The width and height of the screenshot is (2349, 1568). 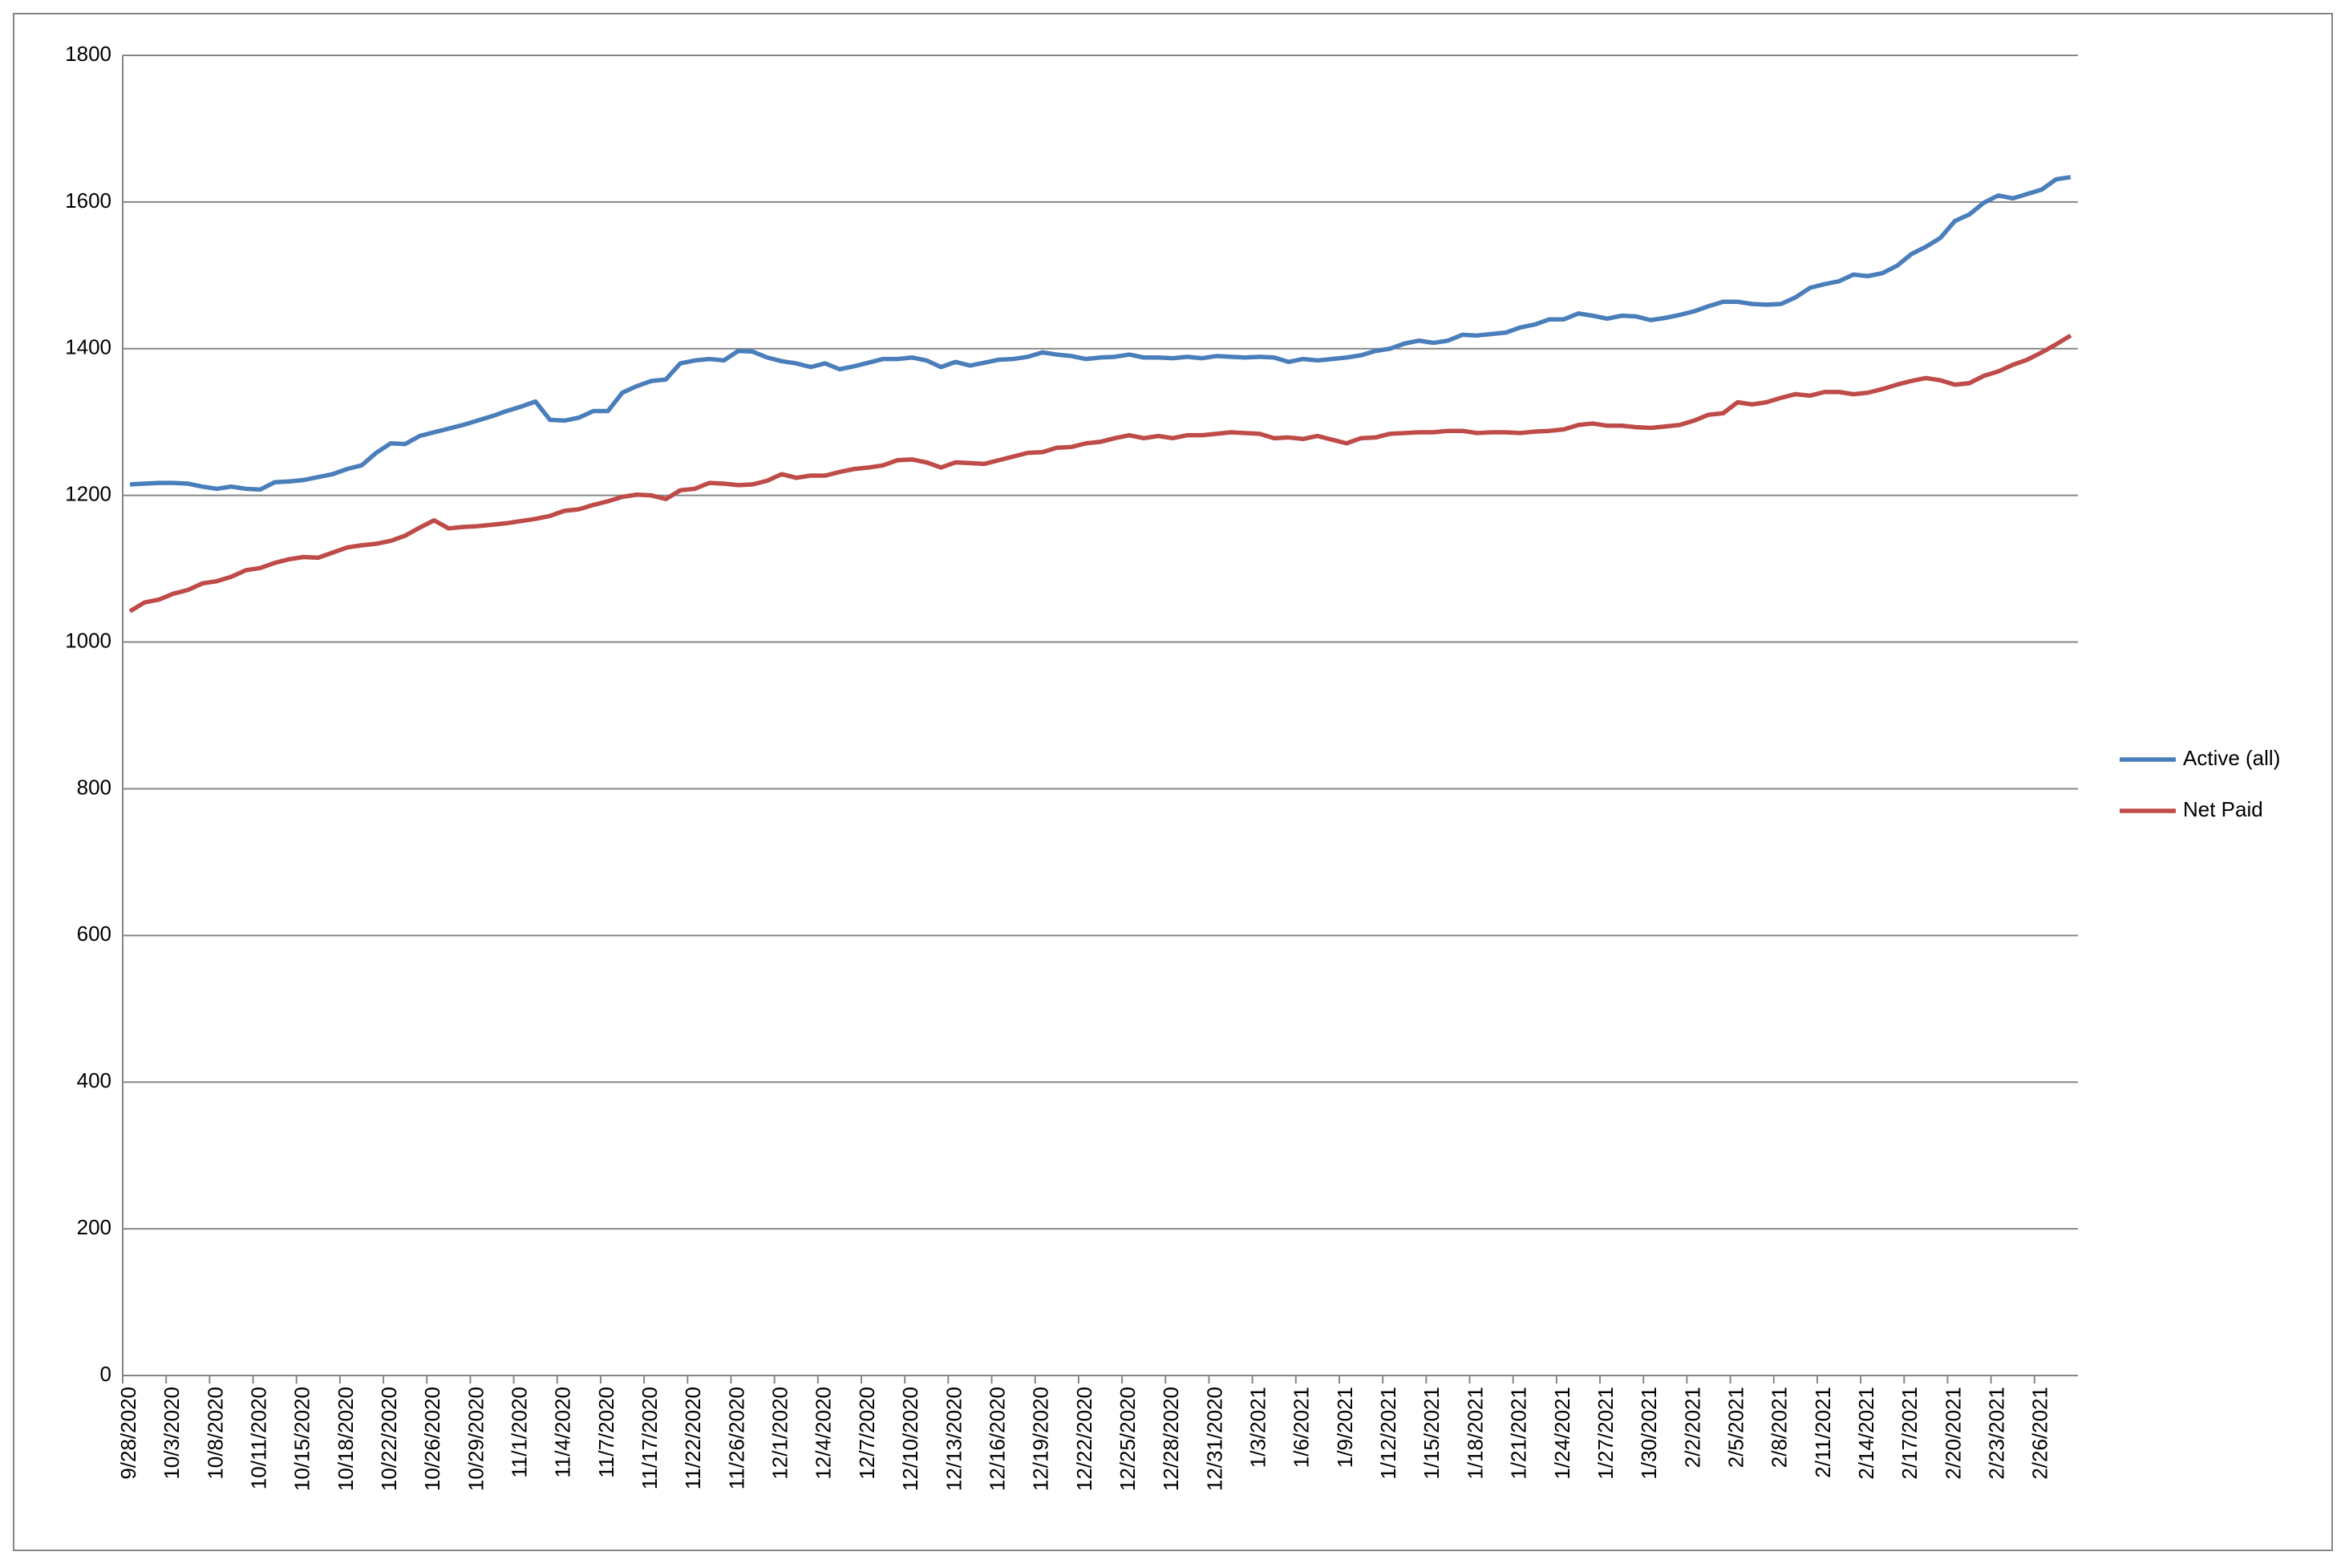 I want to click on legend-label: Net Paid, so click(x=2223, y=809).